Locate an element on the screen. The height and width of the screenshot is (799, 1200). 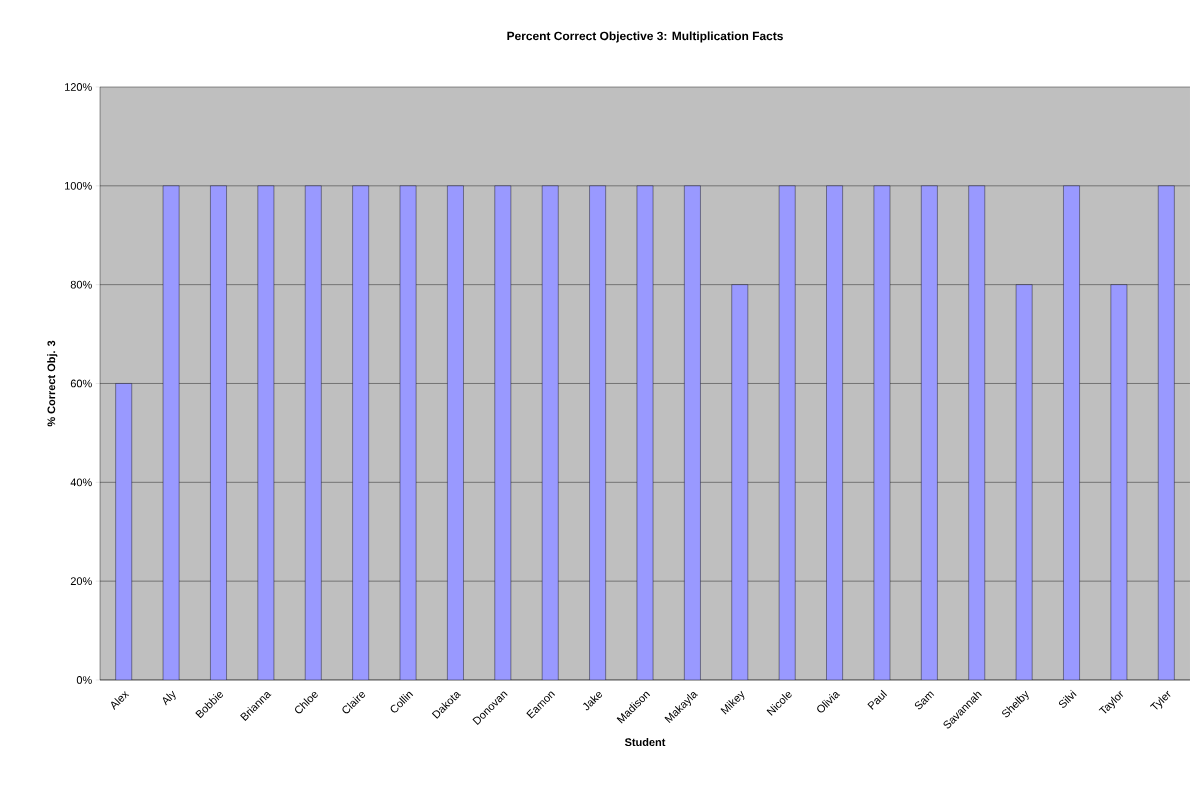
y-tick-label: 120% is located at coordinates (78, 87).